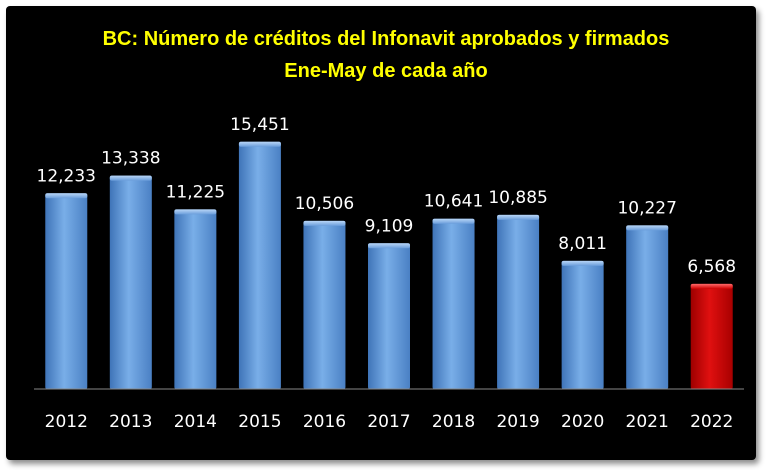 This screenshot has height=470, width=770. Describe the element at coordinates (582, 324) in the screenshot. I see `bar-2020` at that location.